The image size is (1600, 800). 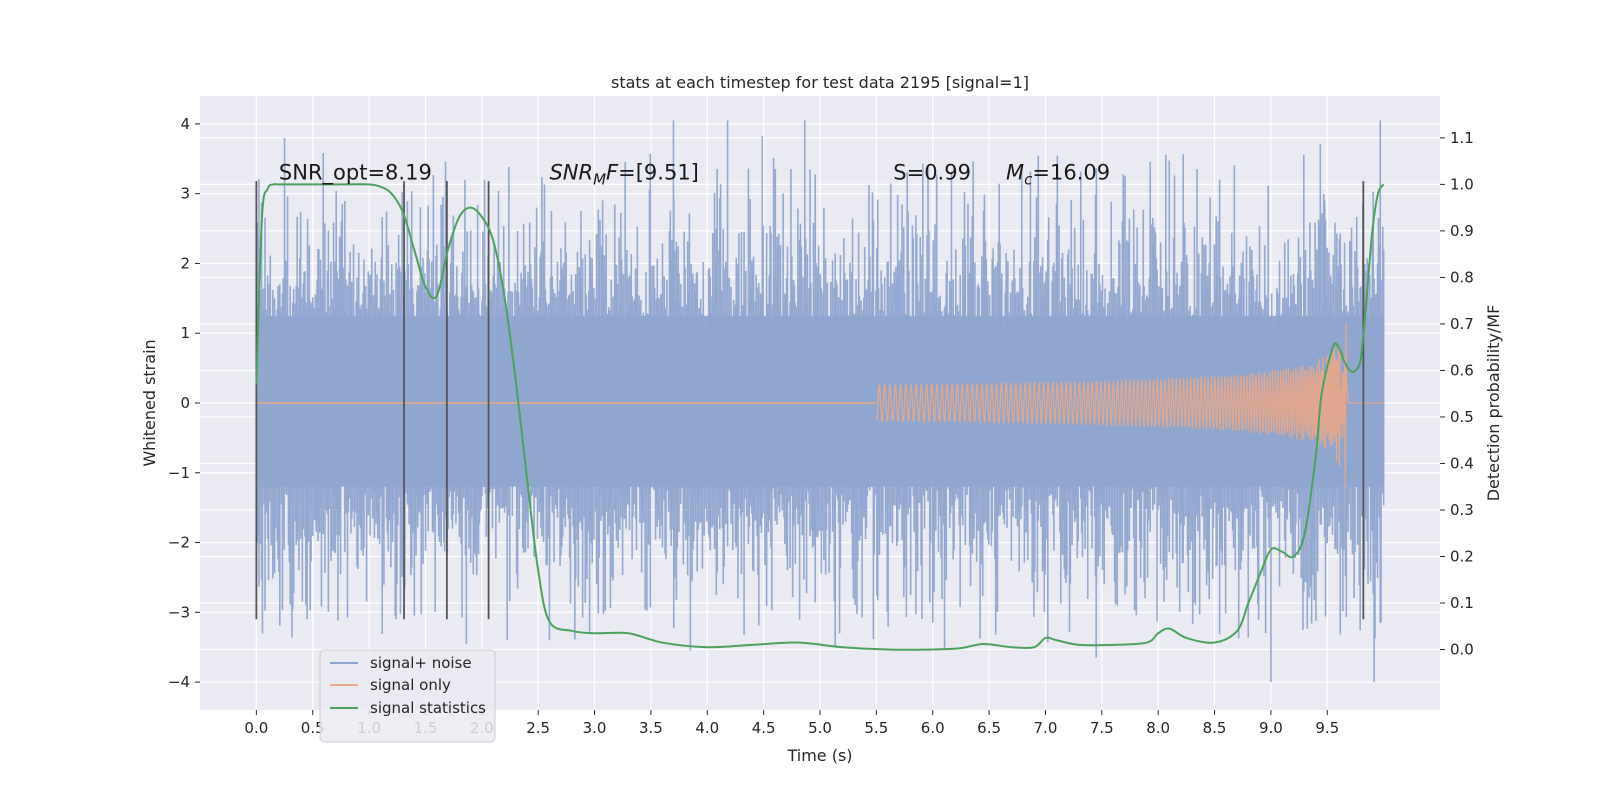 What do you see at coordinates (1158, 728) in the screenshot?
I see `x-tick-label-16: 8.0` at bounding box center [1158, 728].